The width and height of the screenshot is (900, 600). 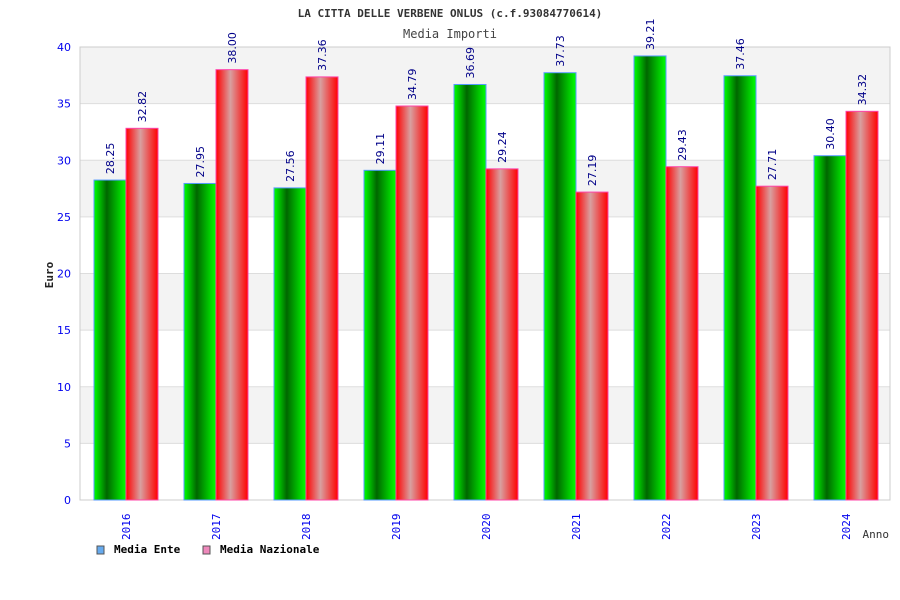 What do you see at coordinates (64, 217) in the screenshot?
I see `y-tick-label: 25` at bounding box center [64, 217].